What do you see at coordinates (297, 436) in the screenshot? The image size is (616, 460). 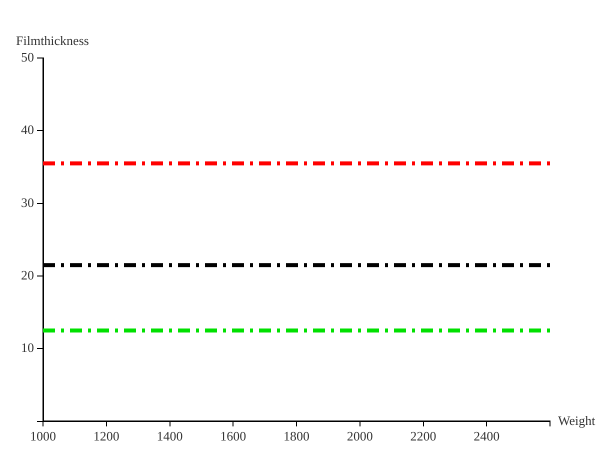 I see `x-tick-label: 1800` at bounding box center [297, 436].